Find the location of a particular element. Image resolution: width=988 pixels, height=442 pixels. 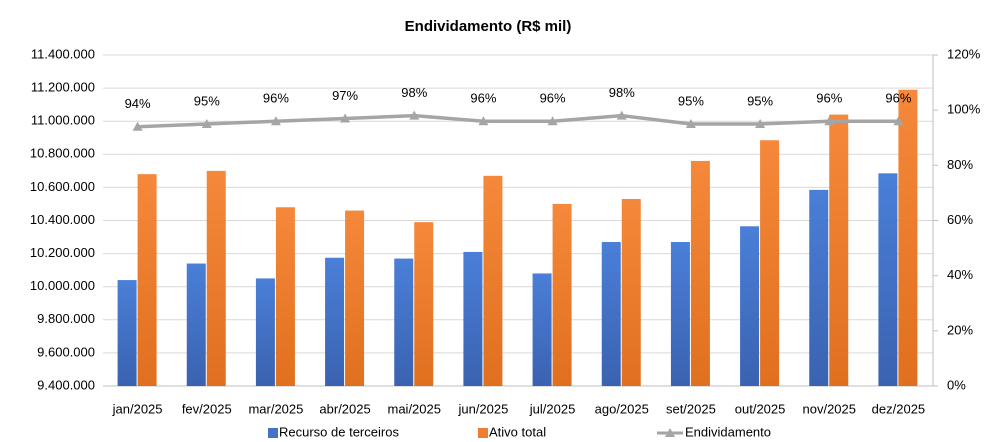

y-tick-label: 9.800.000 is located at coordinates (66, 318).